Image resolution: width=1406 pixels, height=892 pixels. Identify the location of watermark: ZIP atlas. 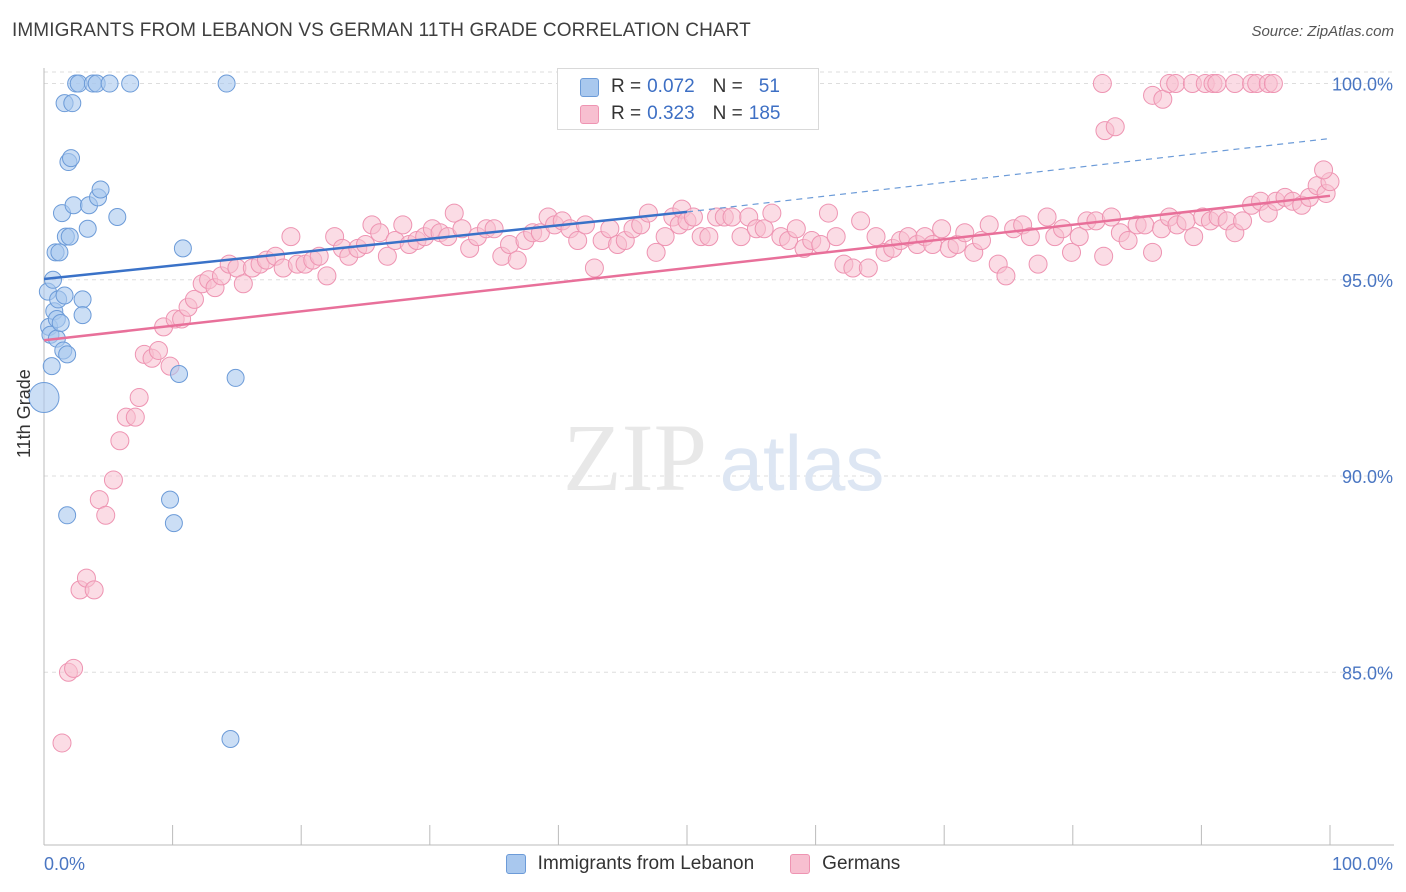
(723, 457).